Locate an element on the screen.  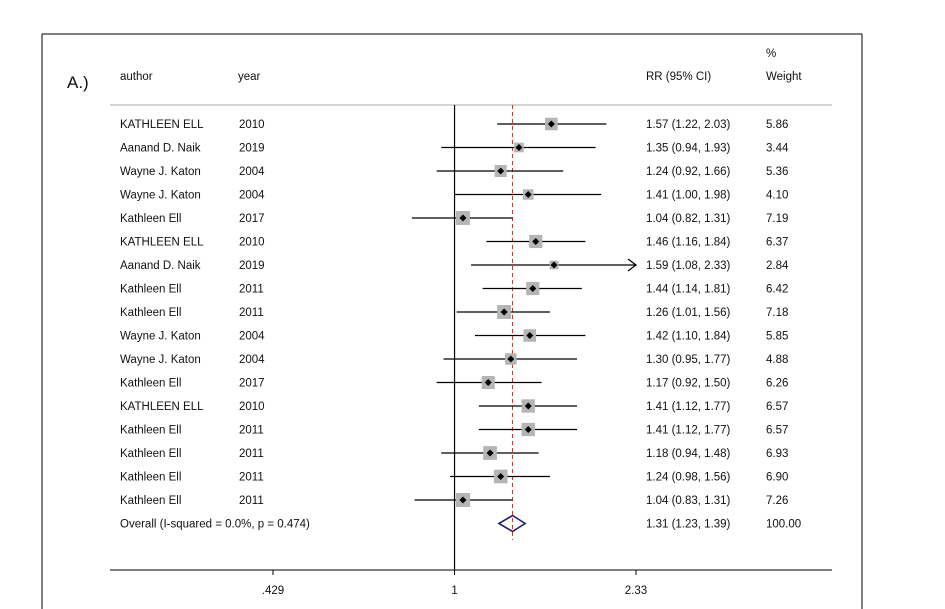
header-year: year is located at coordinates (249, 77).